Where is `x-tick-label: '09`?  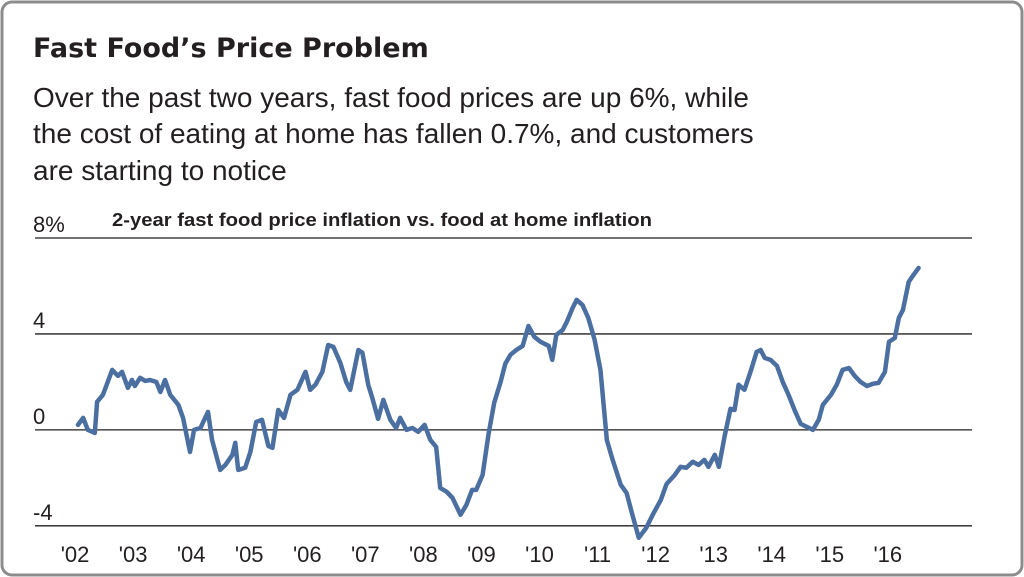 x-tick-label: '09 is located at coordinates (481, 554).